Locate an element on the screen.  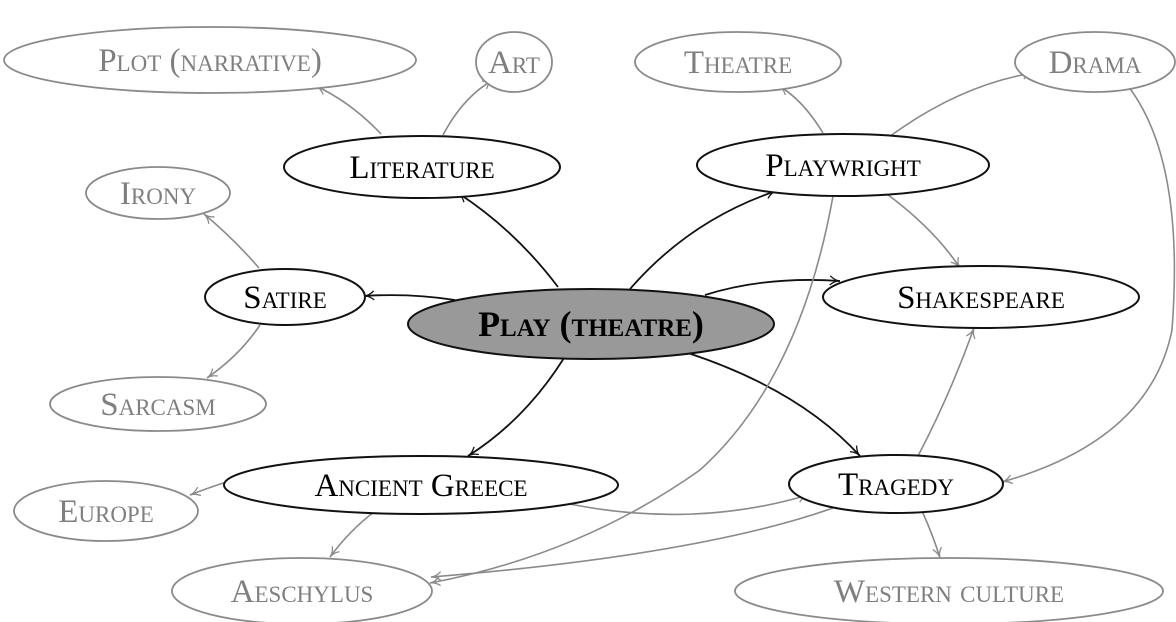
node-label: Ancient Greece is located at coordinates (420, 486).